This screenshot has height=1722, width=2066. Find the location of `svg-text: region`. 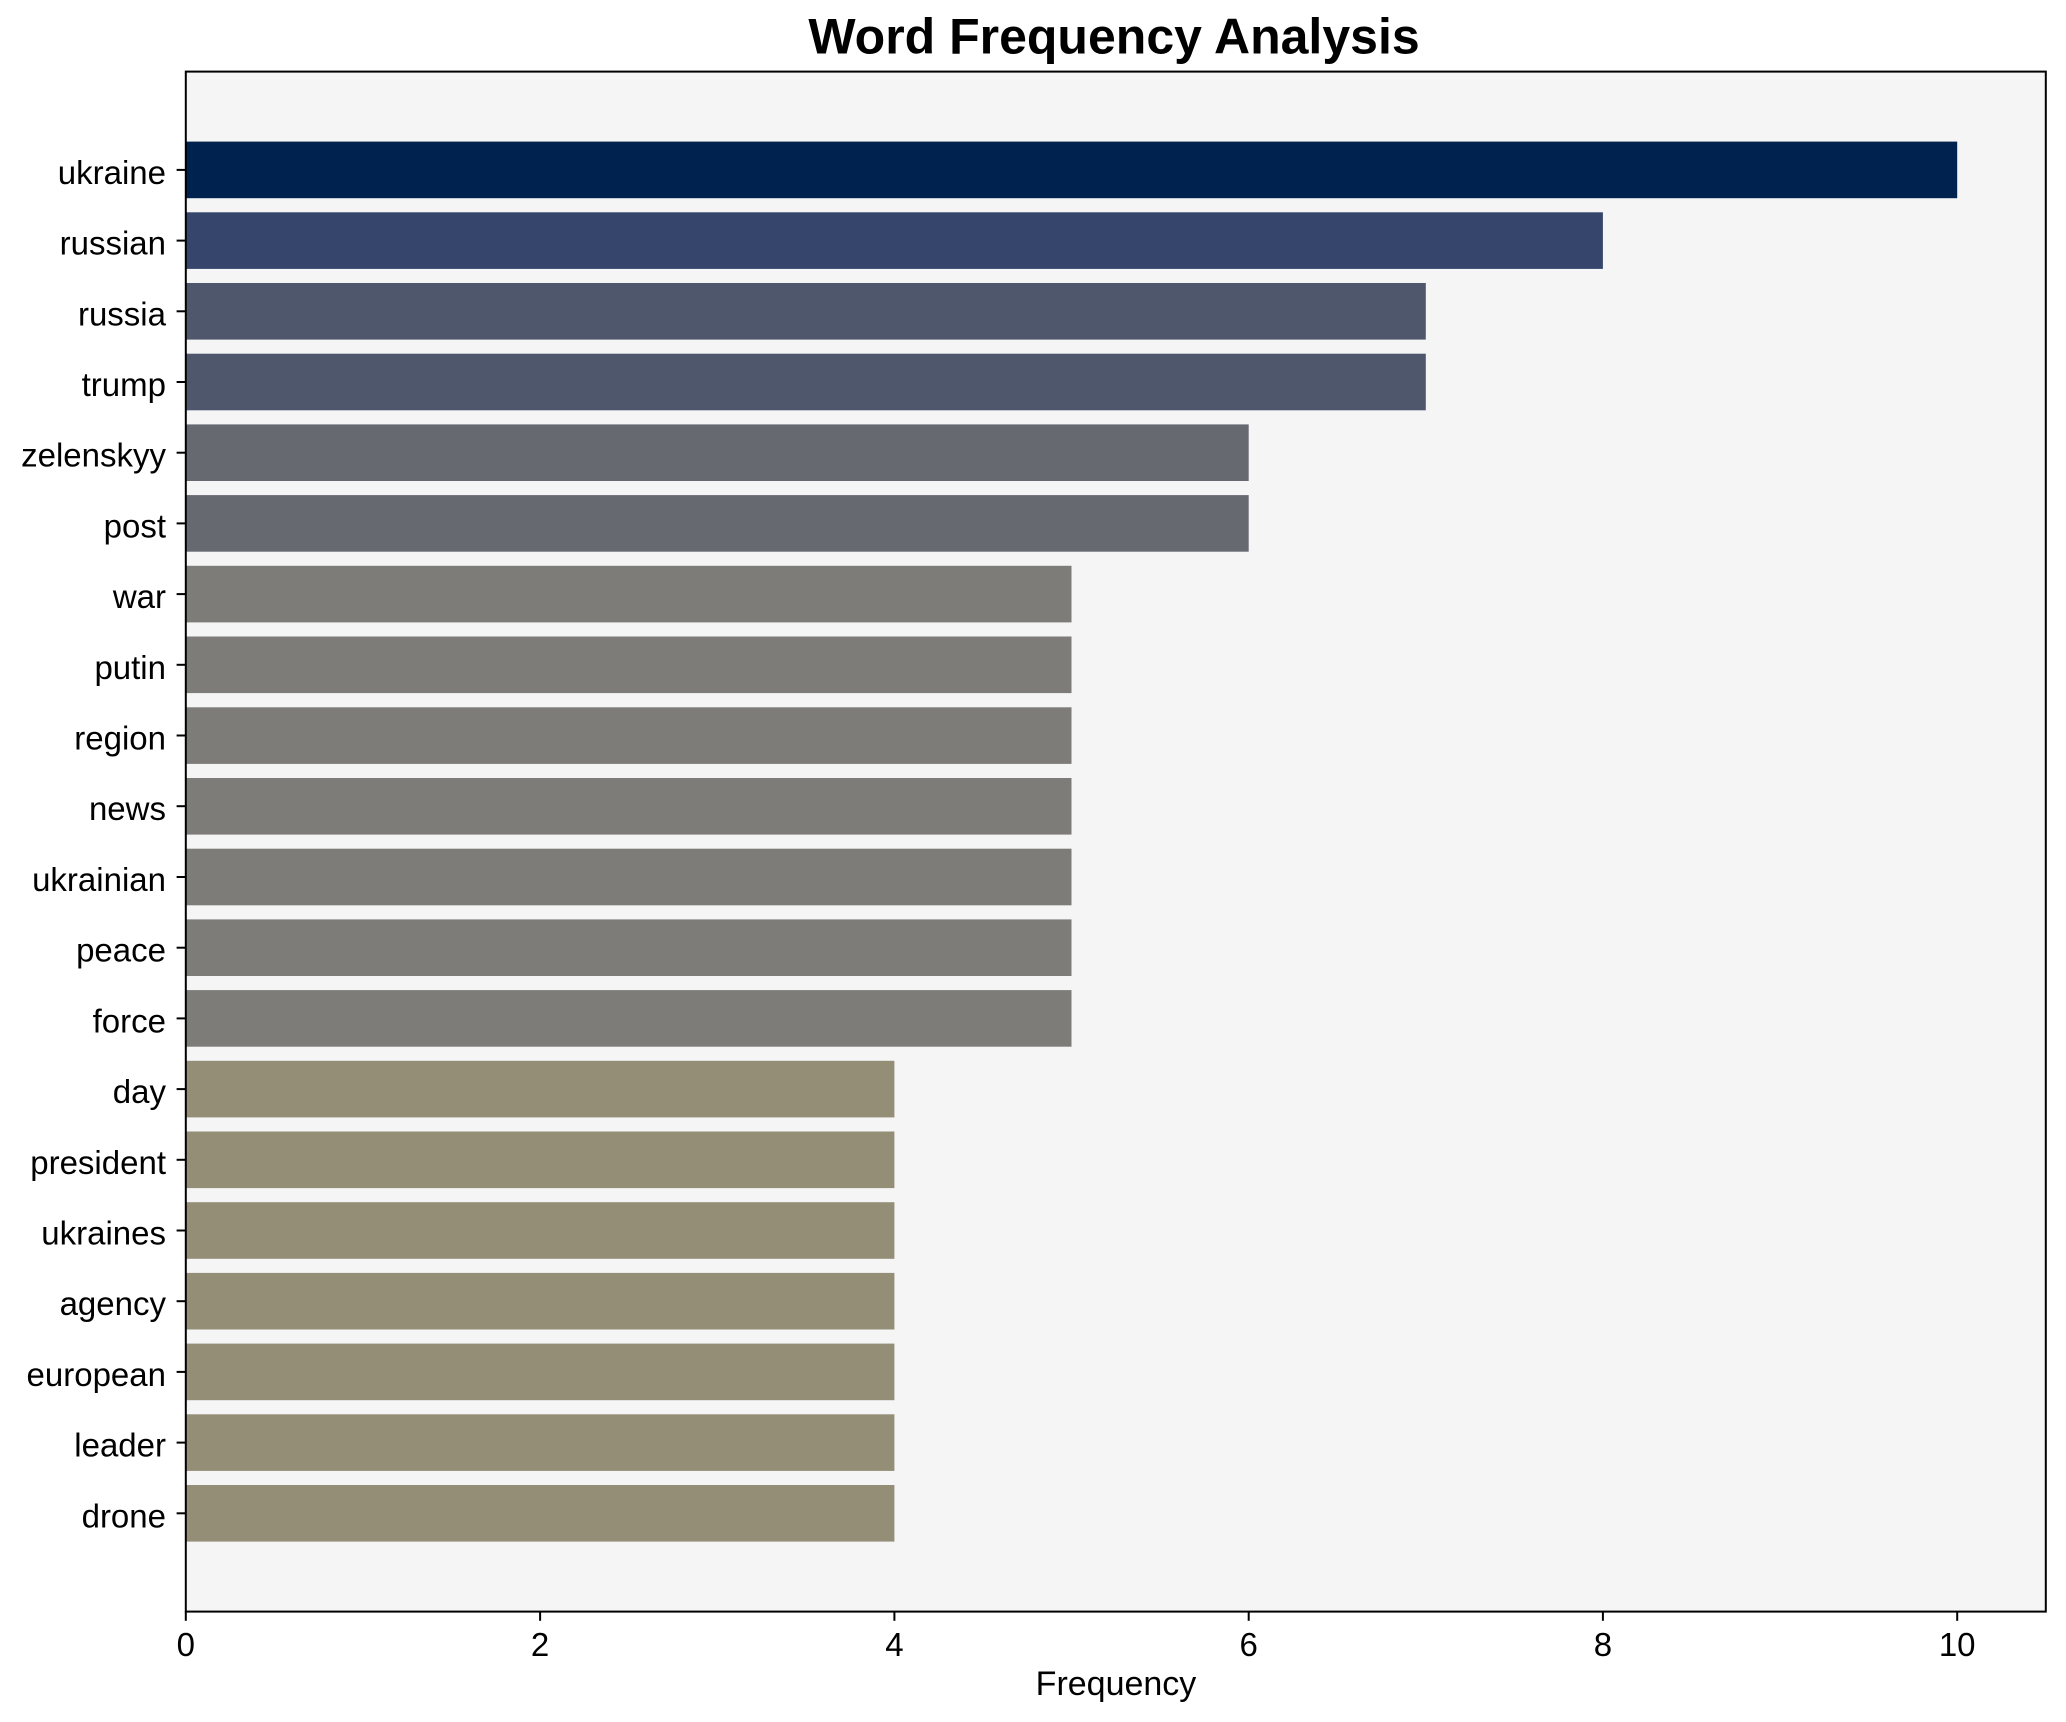

svg-text: region is located at coordinates (120, 738).